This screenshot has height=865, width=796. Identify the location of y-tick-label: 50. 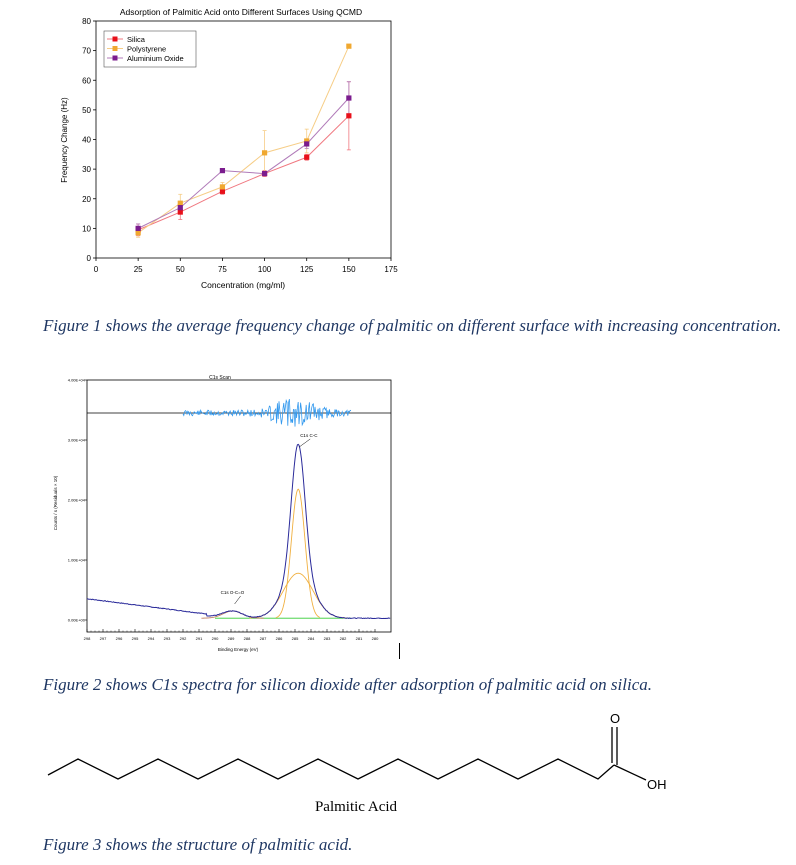
(86, 110).